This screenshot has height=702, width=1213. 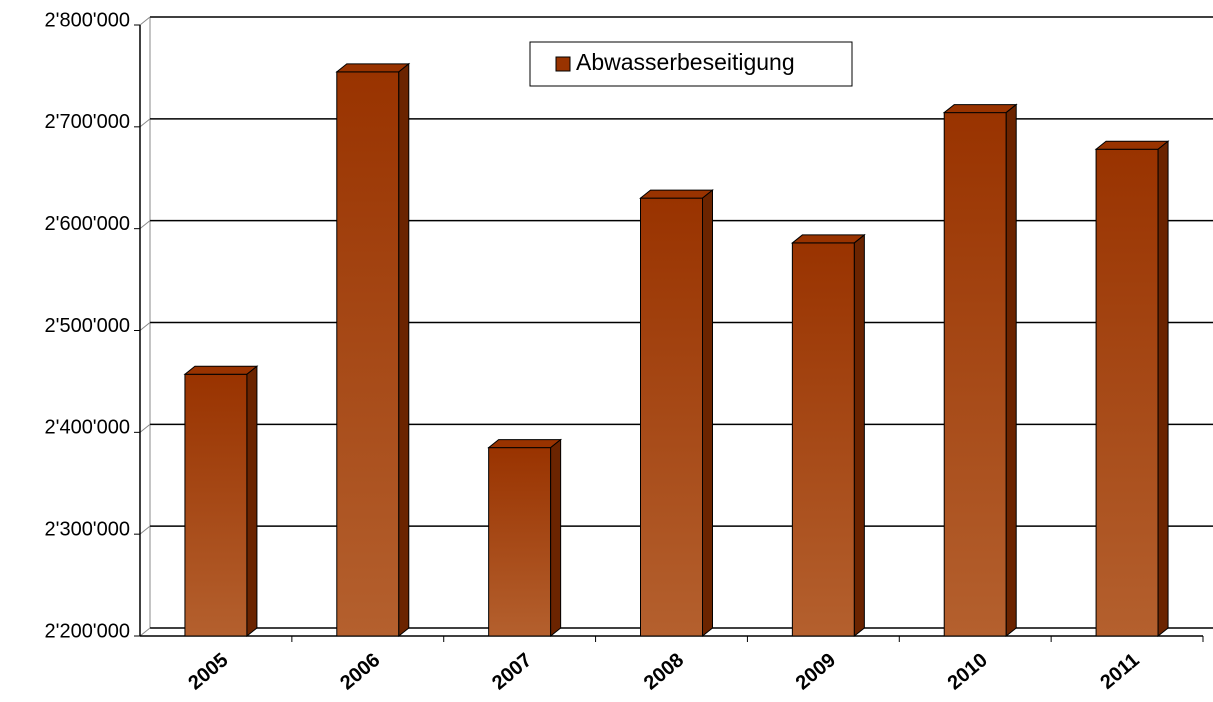 I want to click on x-tick-label: 2006, so click(x=360, y=671).